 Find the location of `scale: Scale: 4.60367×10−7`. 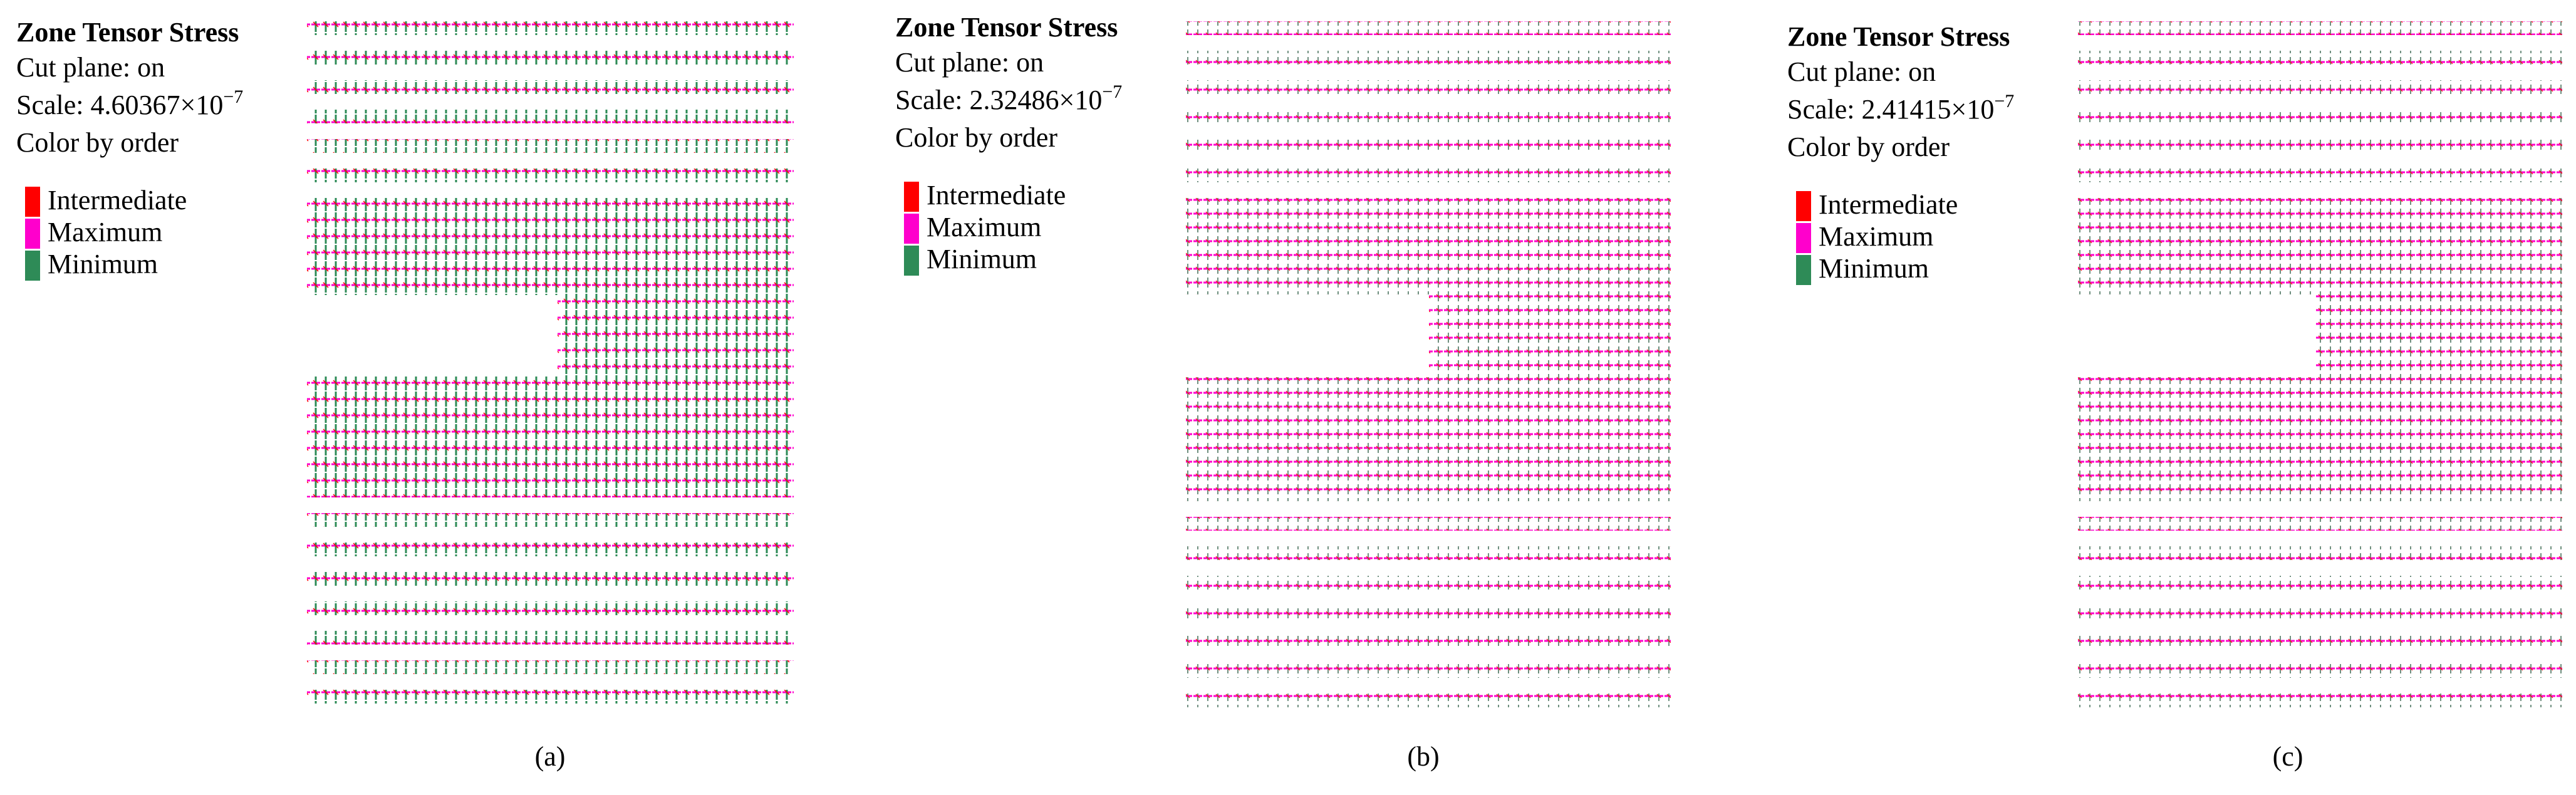

scale: Scale: 4.60367×10−7 is located at coordinates (129, 103).